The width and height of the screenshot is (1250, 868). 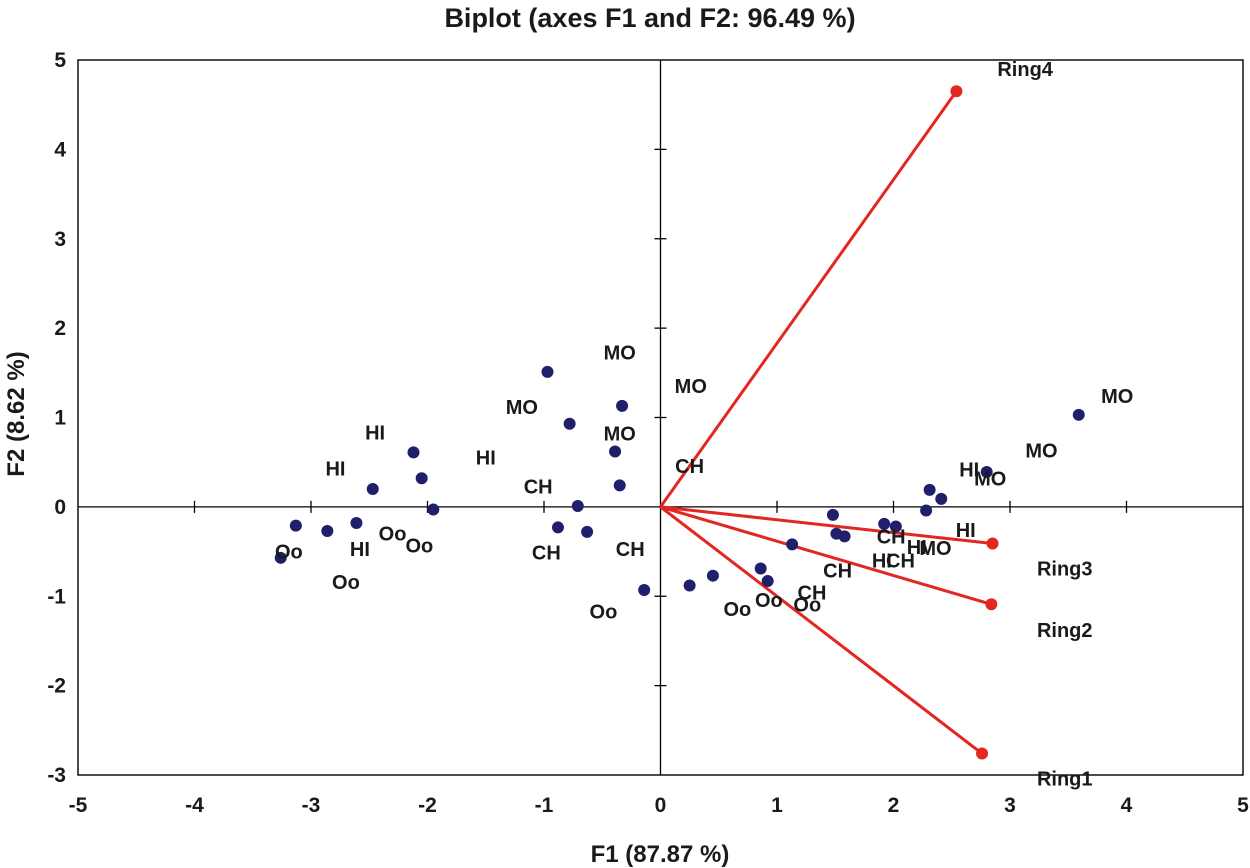 I want to click on y-tick-label: 3, so click(x=60, y=239).